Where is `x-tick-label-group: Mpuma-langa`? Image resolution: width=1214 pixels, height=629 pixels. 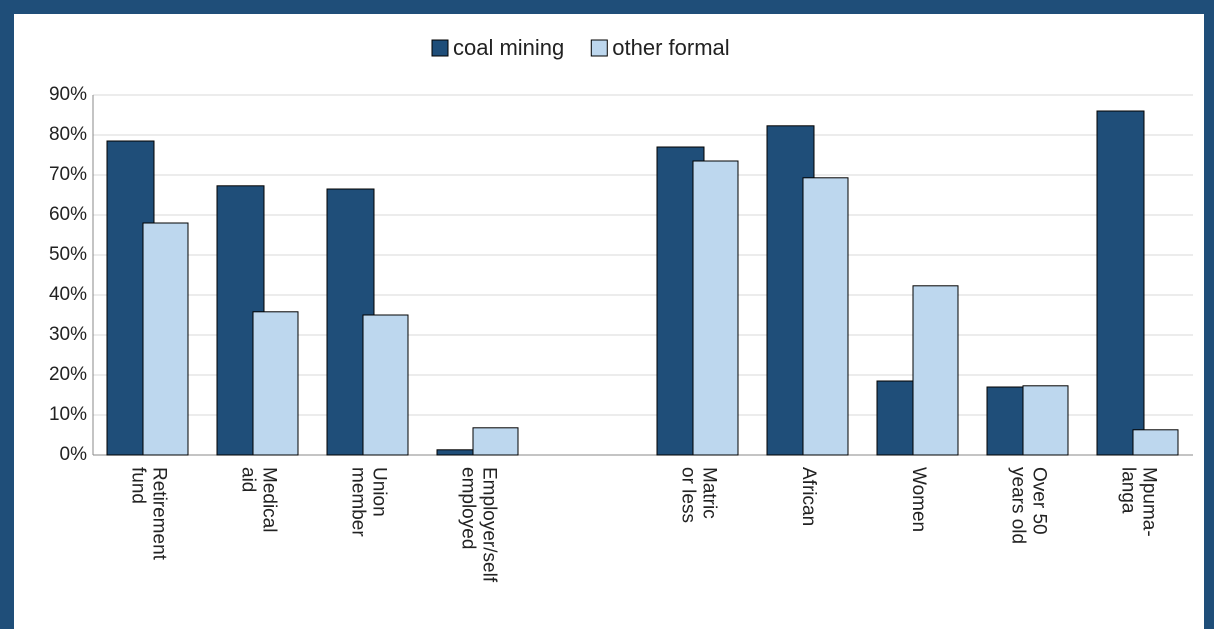
x-tick-label-group: Mpuma-langa is located at coordinates (1138, 502).